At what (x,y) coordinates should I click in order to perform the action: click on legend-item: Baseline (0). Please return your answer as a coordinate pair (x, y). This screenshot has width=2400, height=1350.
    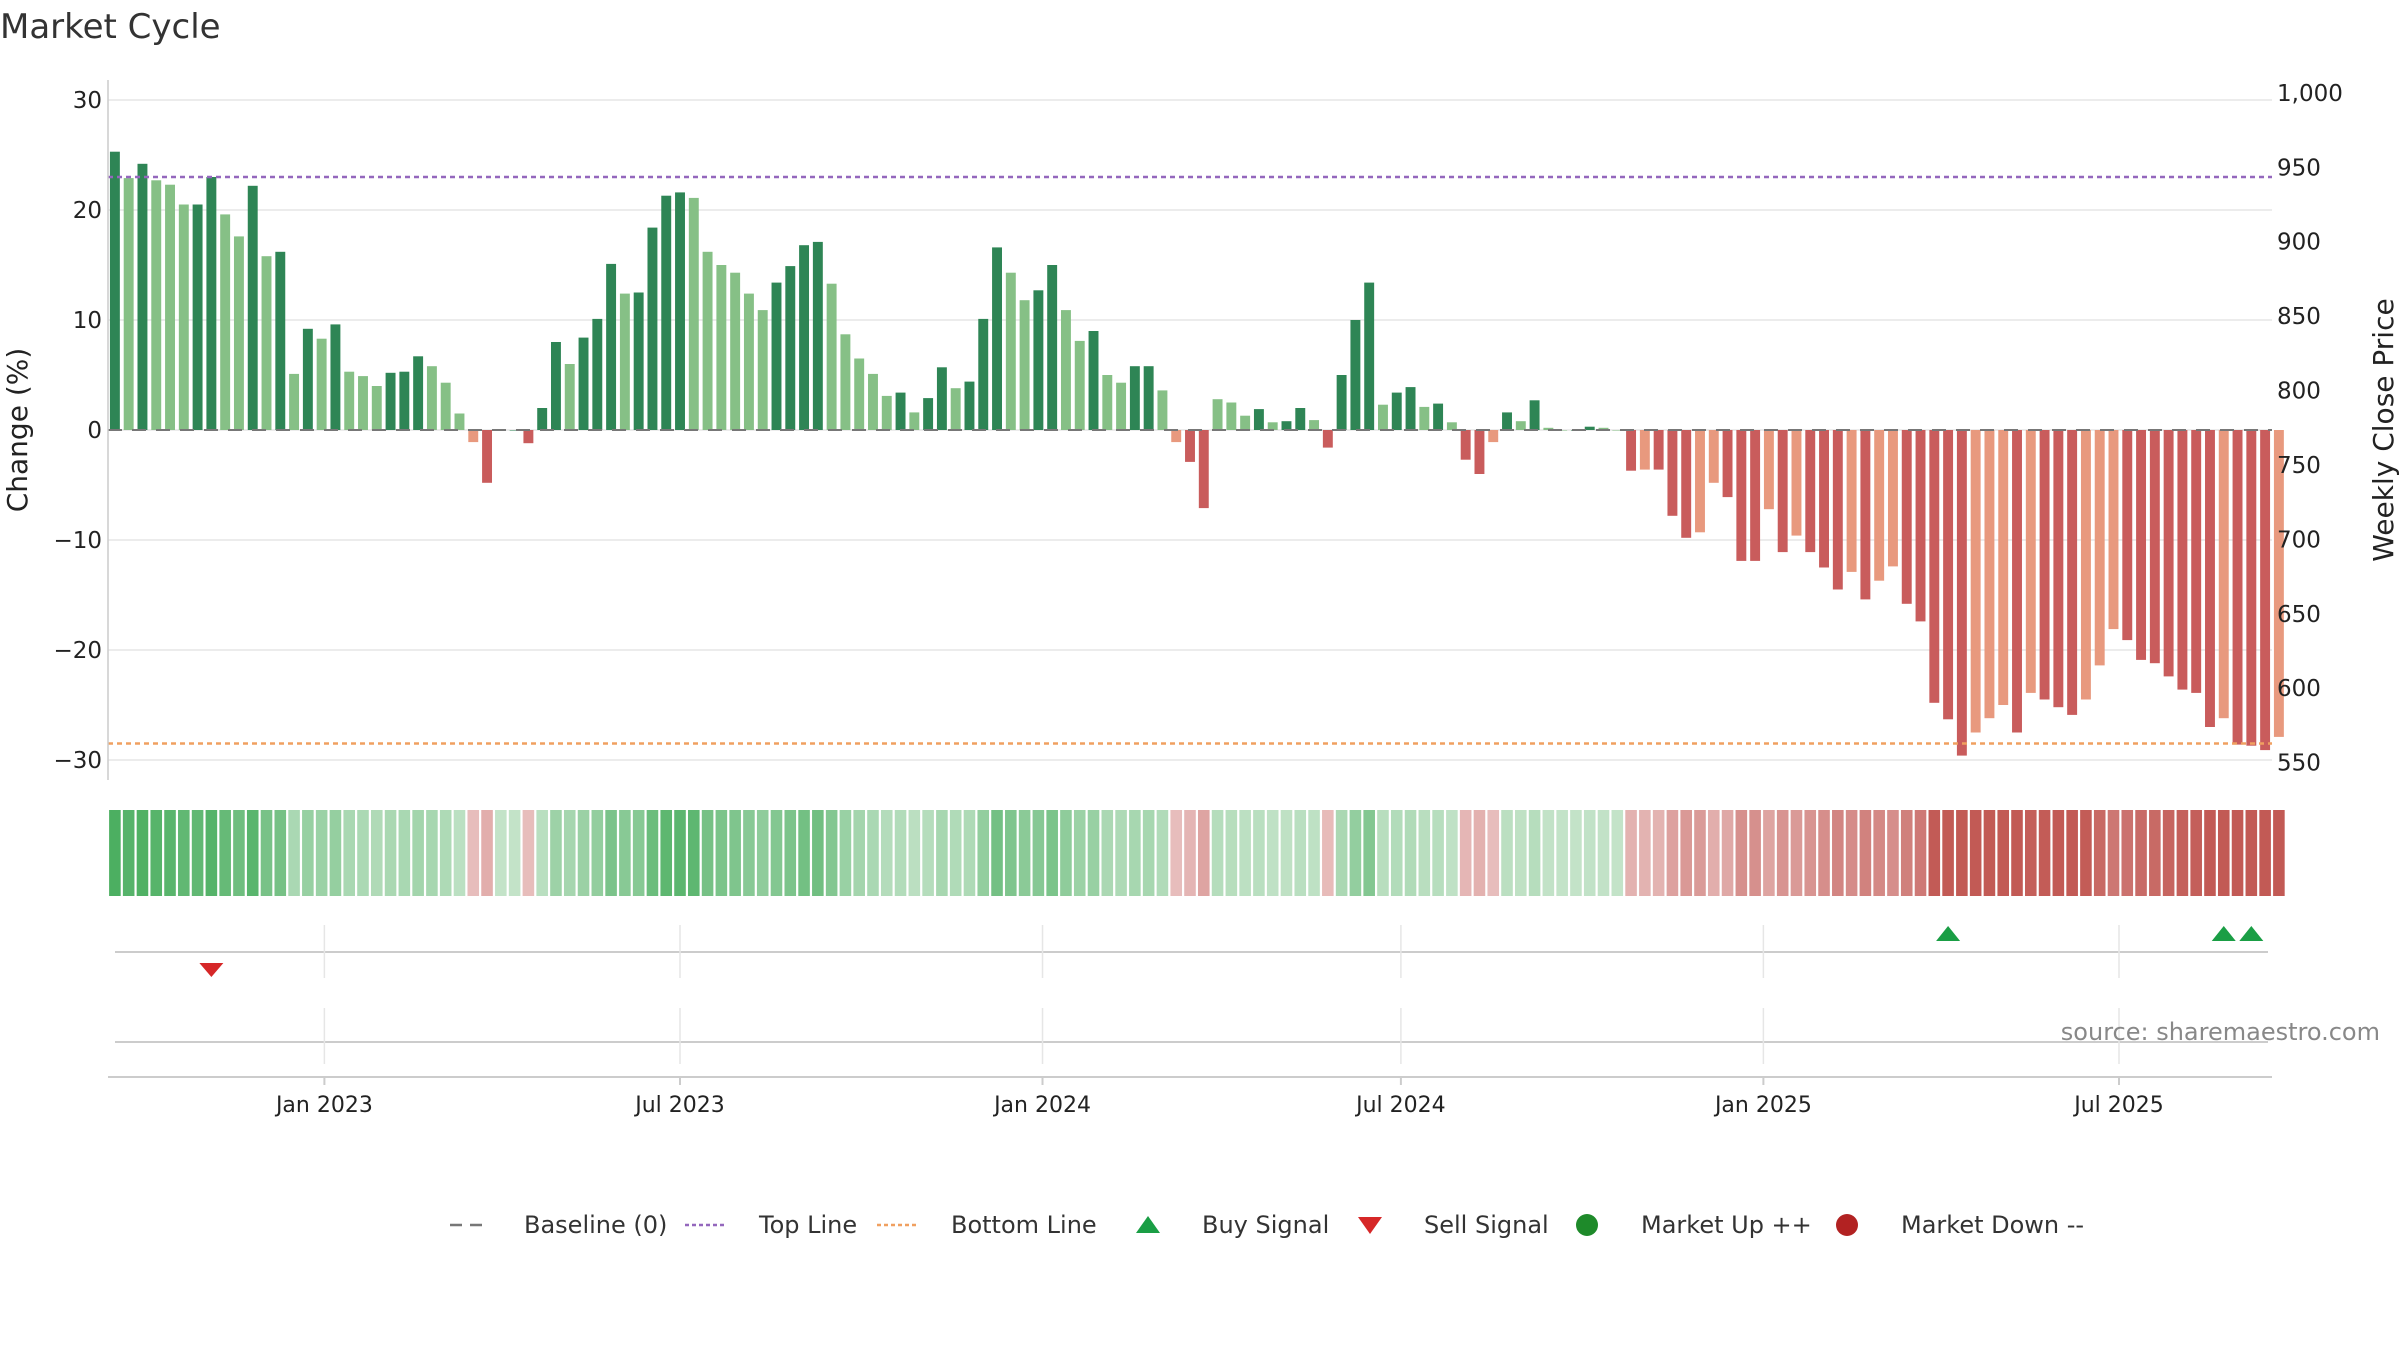
    Looking at the image, I should click on (558, 1225).